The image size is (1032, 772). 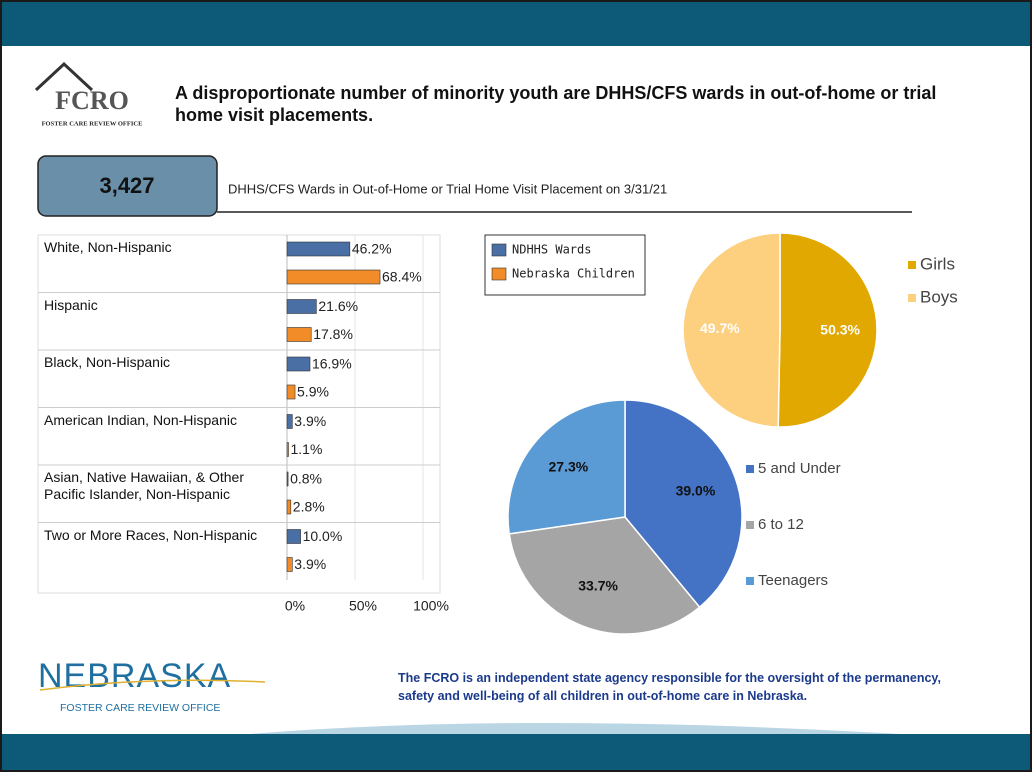 I want to click on bottom-band, so click(x=516, y=753).